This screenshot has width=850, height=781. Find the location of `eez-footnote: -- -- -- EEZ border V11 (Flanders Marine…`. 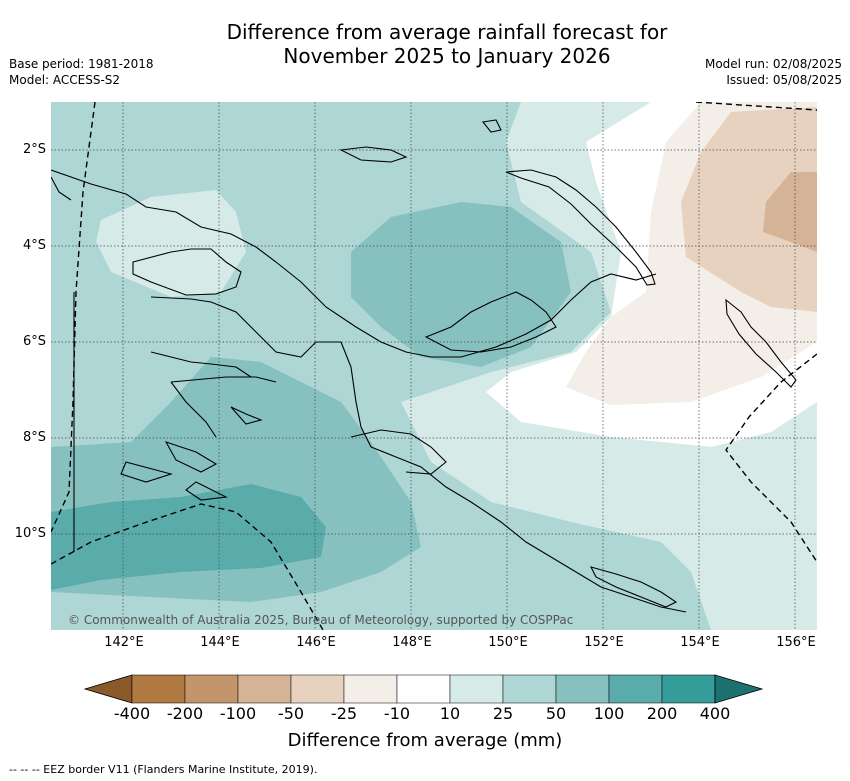

eez-footnote: -- -- -- EEZ border V11 (Flanders Marine… is located at coordinates (163, 769).